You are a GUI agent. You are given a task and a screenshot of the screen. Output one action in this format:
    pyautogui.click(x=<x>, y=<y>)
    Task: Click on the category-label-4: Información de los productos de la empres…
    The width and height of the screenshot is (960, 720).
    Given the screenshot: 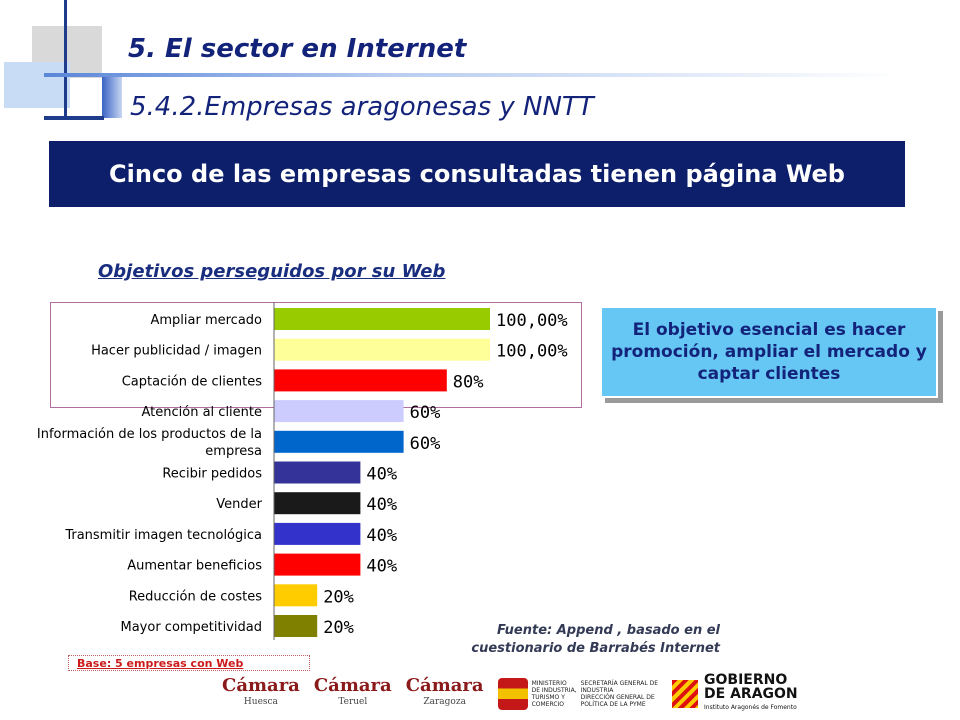 What is the action you would take?
    pyautogui.click(x=149, y=443)
    